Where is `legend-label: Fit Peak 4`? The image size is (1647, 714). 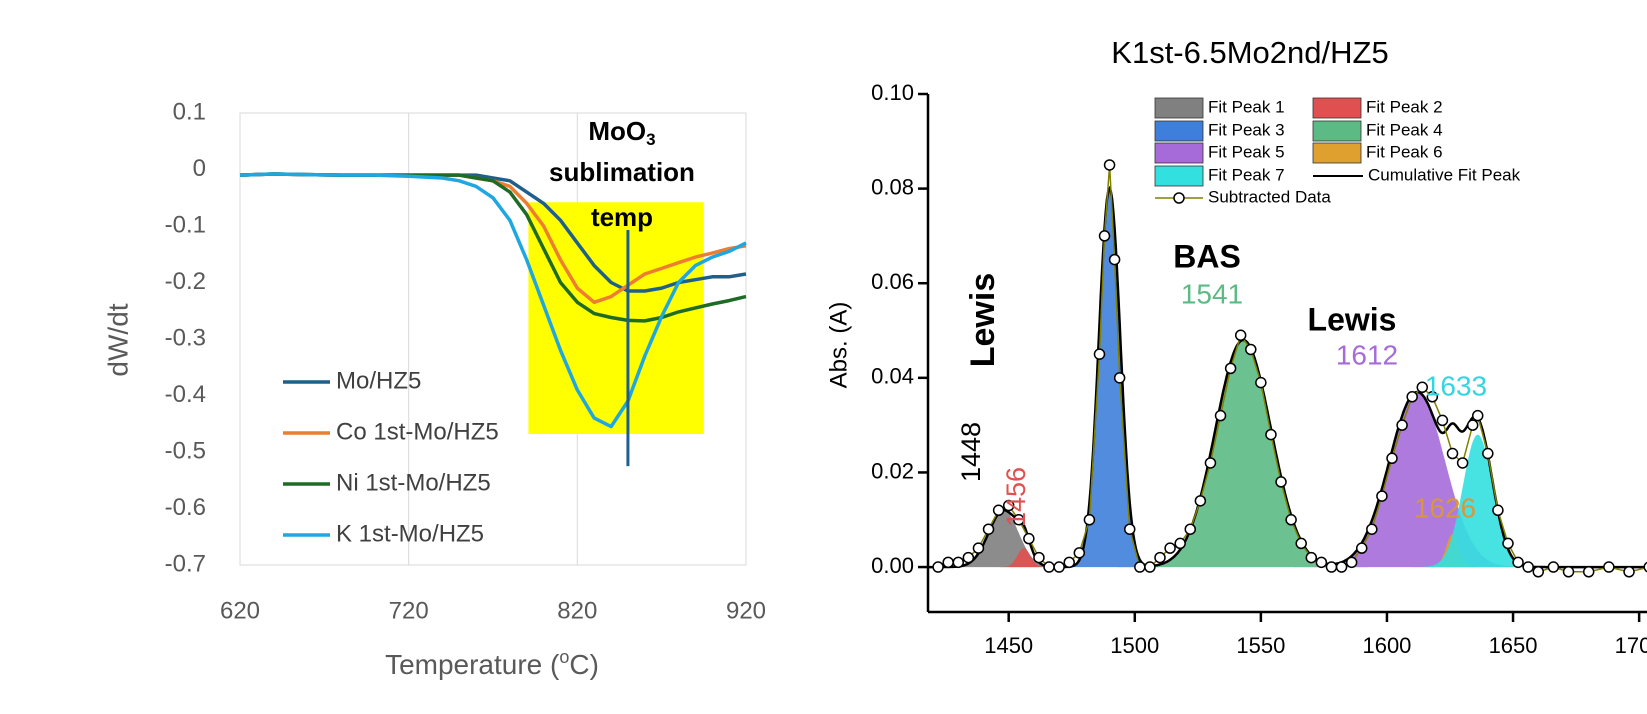 legend-label: Fit Peak 4 is located at coordinates (1404, 129).